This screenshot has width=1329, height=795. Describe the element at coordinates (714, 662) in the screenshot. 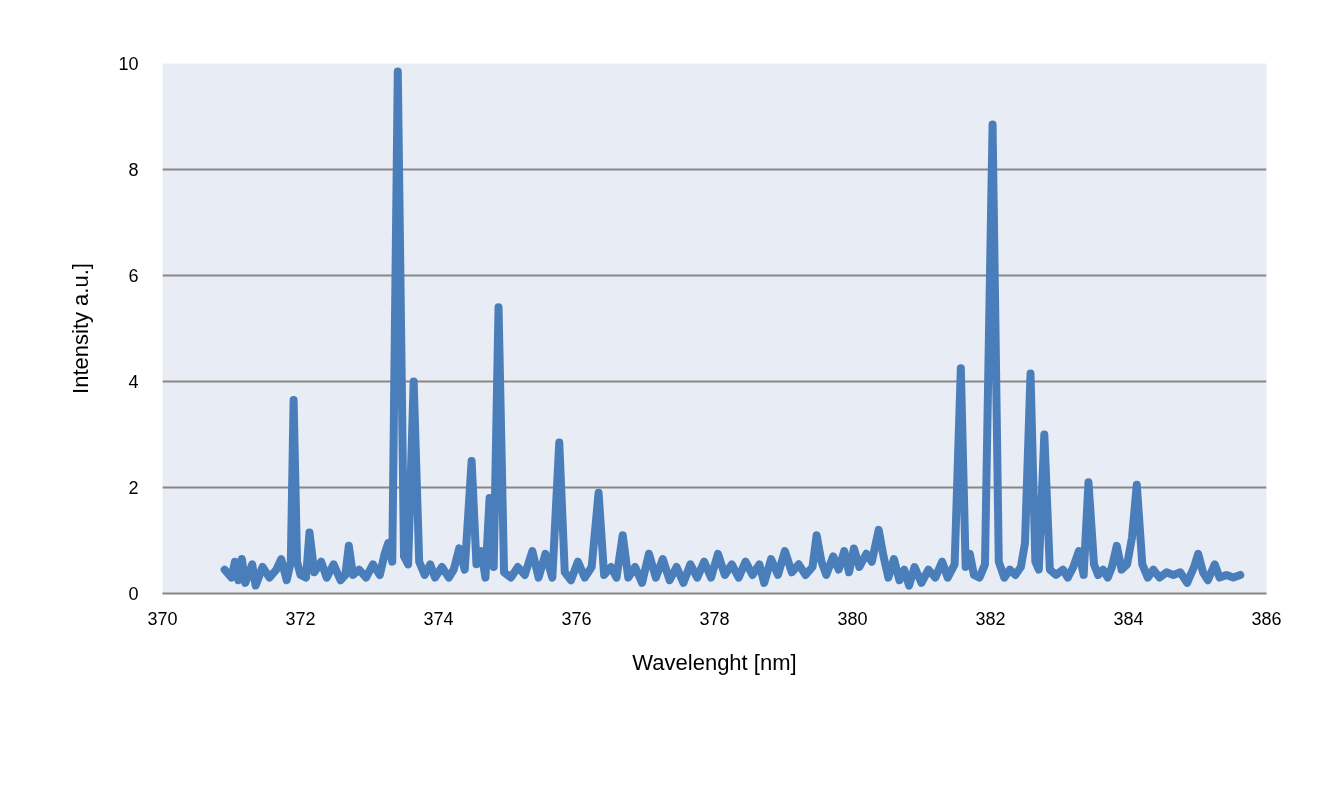

I see `x-axis-title: Wavelenght [nm]` at that location.